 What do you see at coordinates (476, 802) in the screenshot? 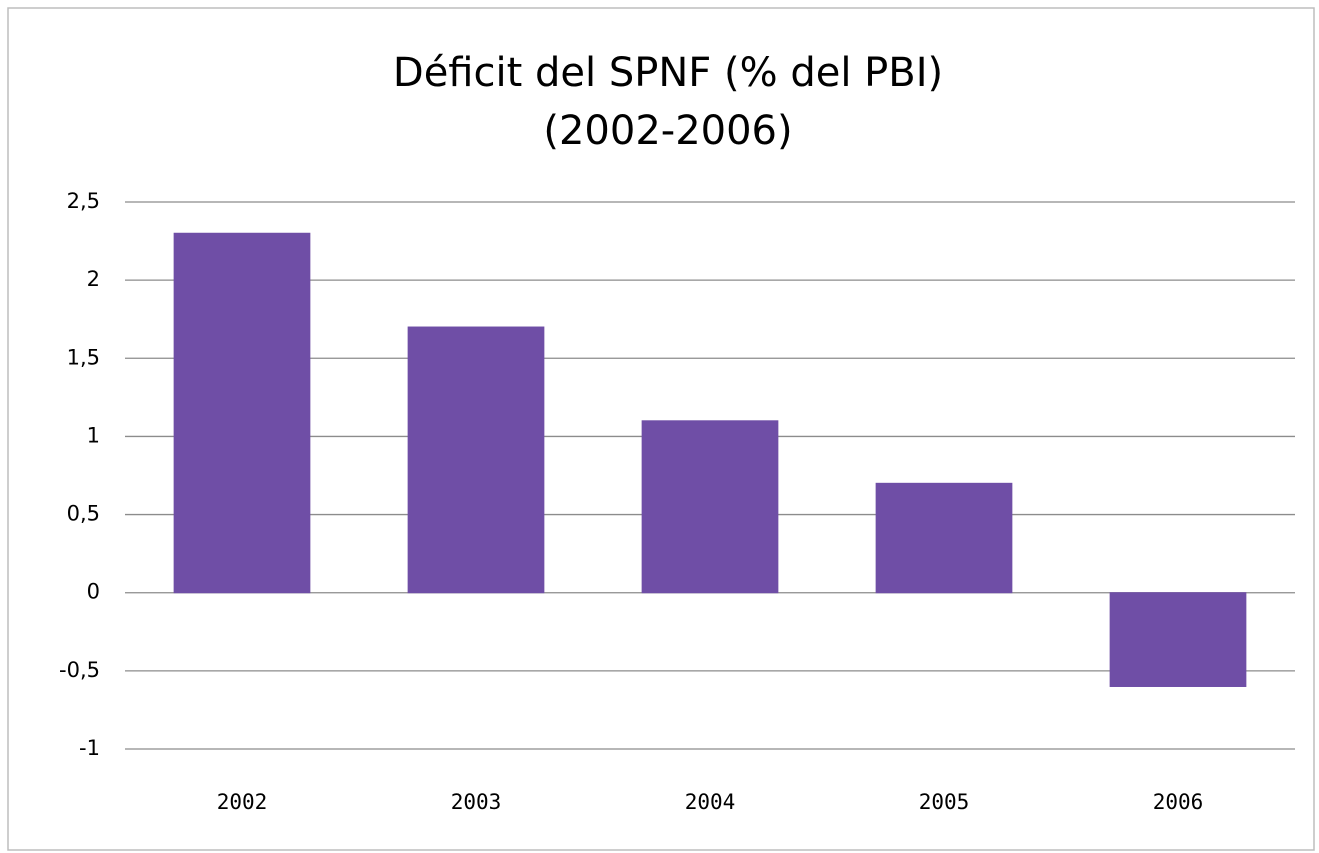
I see `x-tick-label: 2003` at bounding box center [476, 802].